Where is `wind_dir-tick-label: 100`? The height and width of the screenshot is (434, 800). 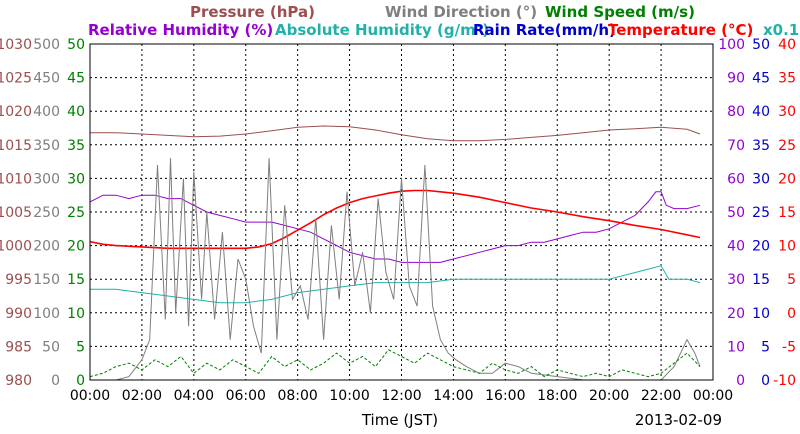 wind_dir-tick-label: 100 is located at coordinates (46, 314).